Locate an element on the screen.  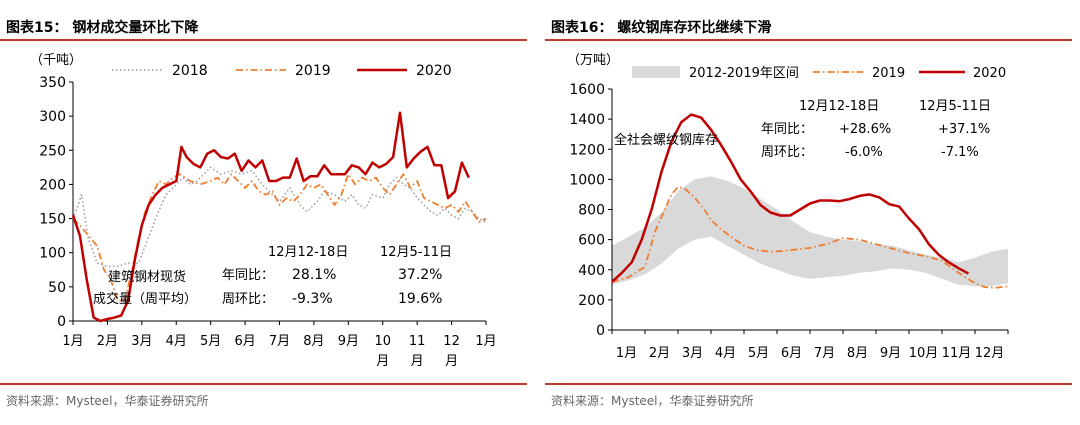
annotation-col1-row2: -9.3% is located at coordinates (312, 299).